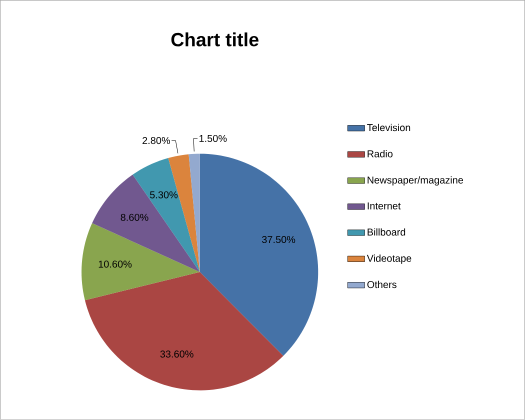 This screenshot has height=420, width=525. Describe the element at coordinates (279, 240) in the screenshot. I see `data-label: 37.50%` at that location.